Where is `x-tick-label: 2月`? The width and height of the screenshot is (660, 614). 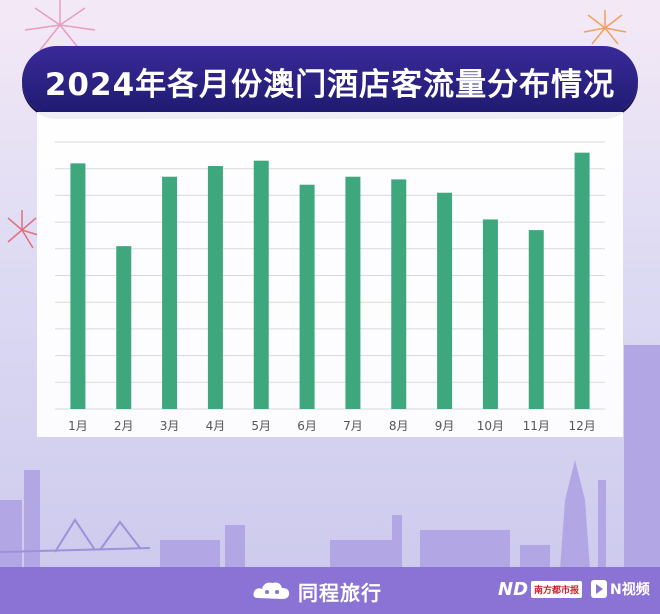
x-tick-label: 2月 is located at coordinates (124, 426).